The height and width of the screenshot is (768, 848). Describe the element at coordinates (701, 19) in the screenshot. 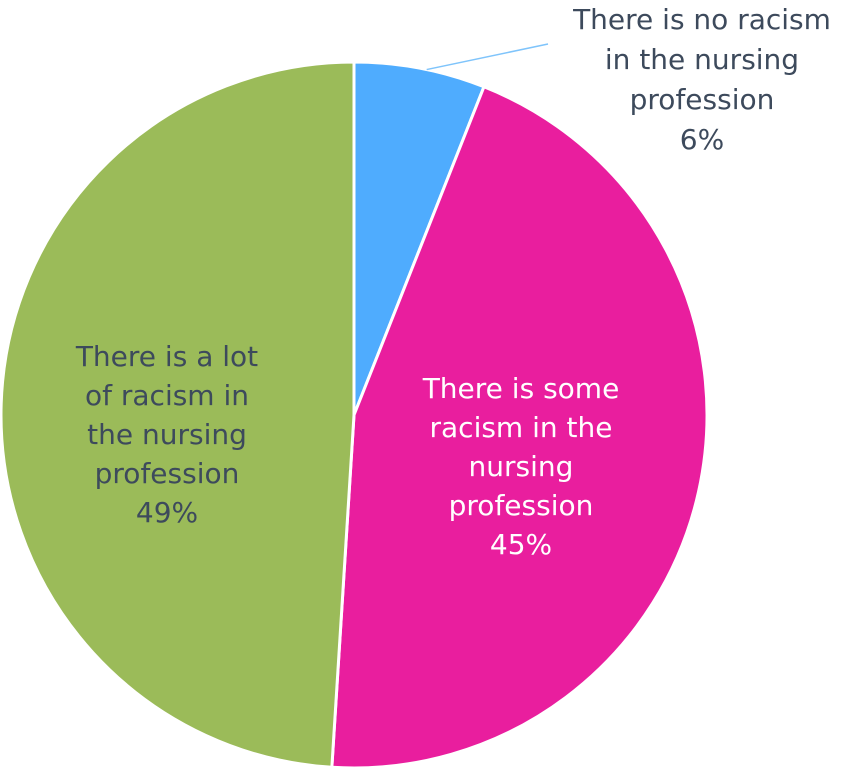

I see `slice-label-line: There is no racism` at that location.